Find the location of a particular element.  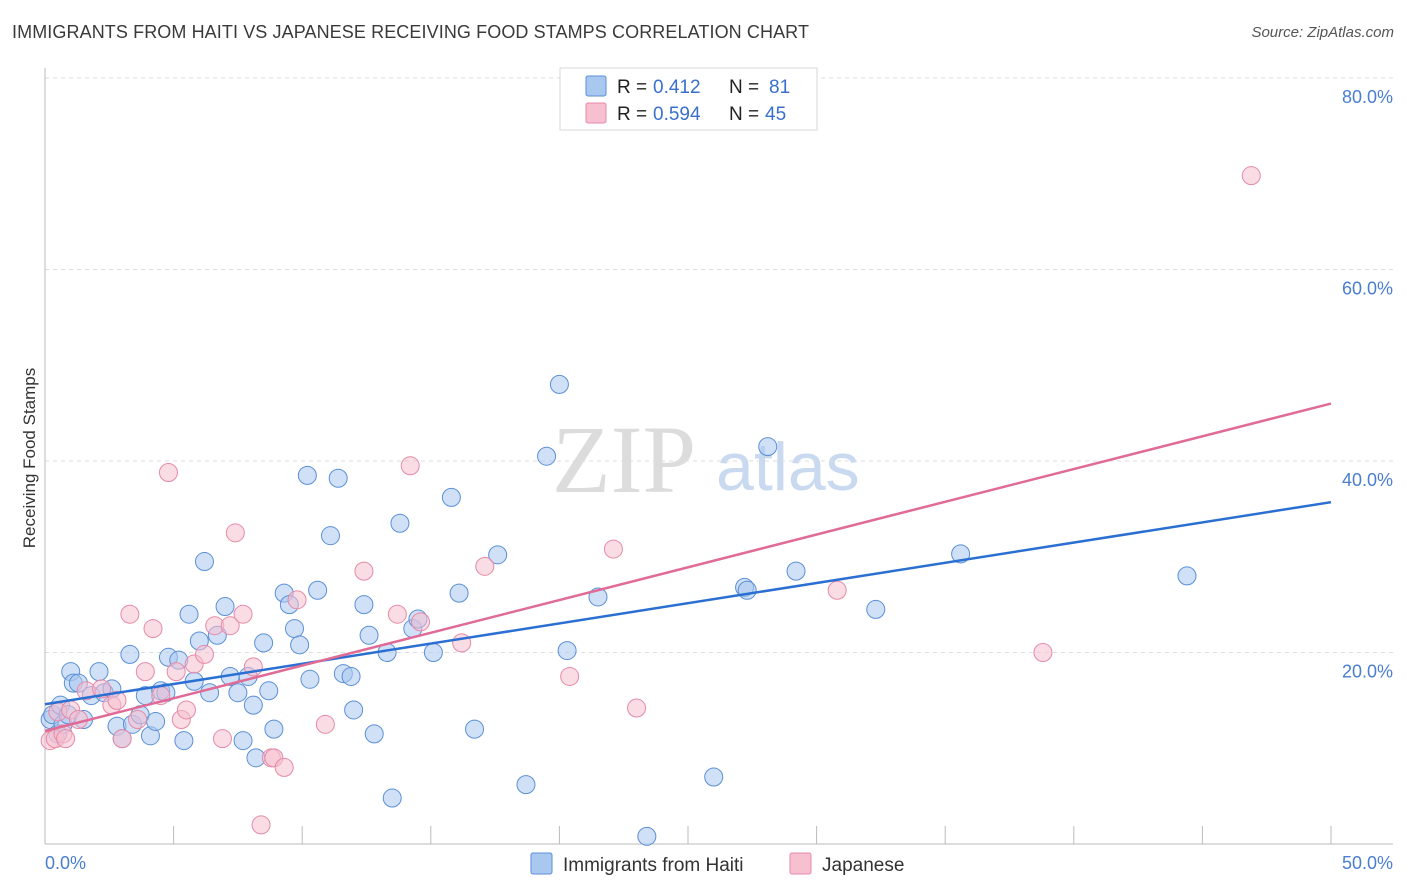

legend-r-label-haiti: R = is located at coordinates (632, 87).